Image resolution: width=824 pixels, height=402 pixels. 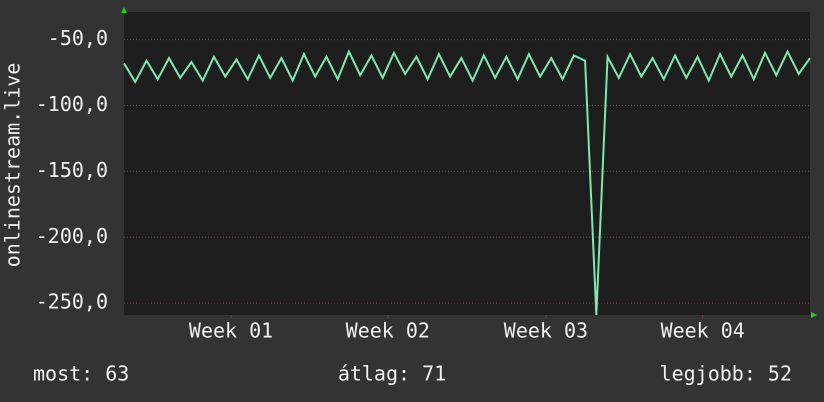 What do you see at coordinates (231, 331) in the screenshot?
I see `x-tick-label: Week 01` at bounding box center [231, 331].